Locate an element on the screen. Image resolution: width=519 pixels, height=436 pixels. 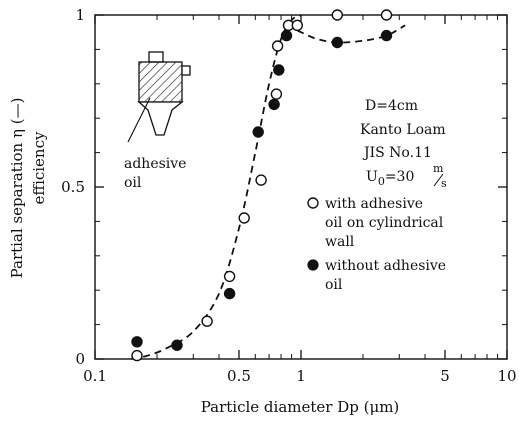
condition-standard: JIS No.11 is located at coordinates (397, 153).